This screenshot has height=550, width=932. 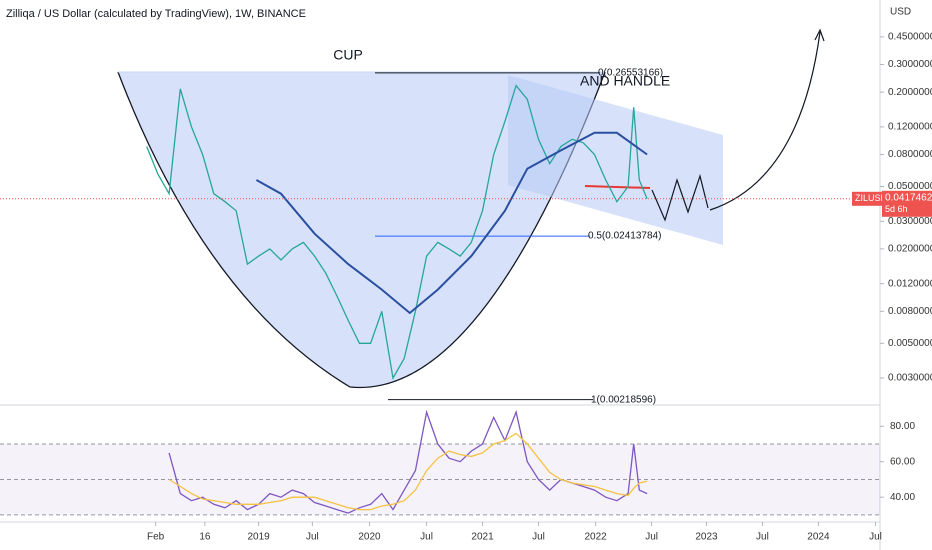 I want to click on support-line, so click(x=617, y=187).